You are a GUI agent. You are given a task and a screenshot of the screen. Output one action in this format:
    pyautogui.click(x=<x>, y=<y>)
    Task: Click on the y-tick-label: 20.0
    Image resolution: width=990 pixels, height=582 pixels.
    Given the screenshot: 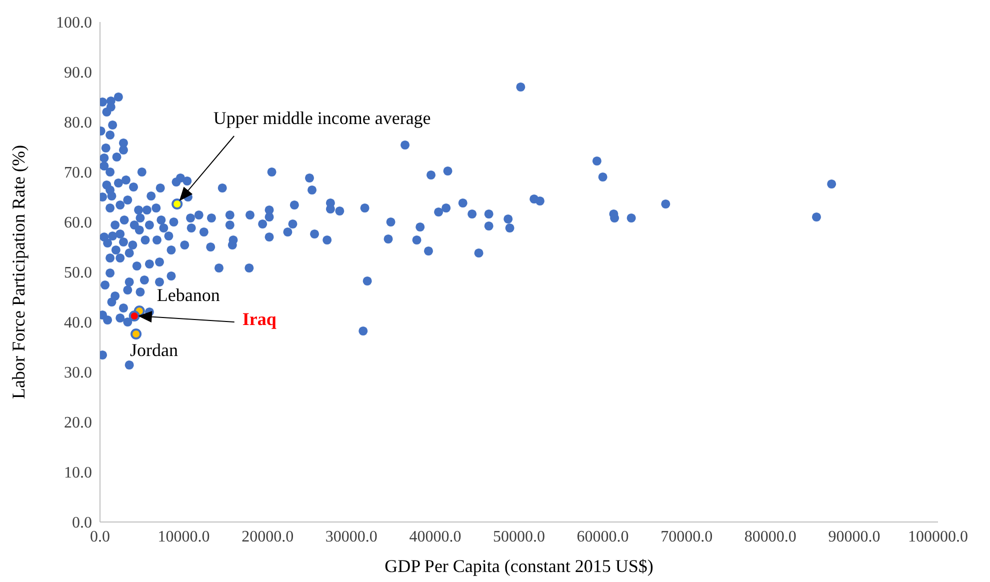 What is the action you would take?
    pyautogui.click(x=78, y=423)
    